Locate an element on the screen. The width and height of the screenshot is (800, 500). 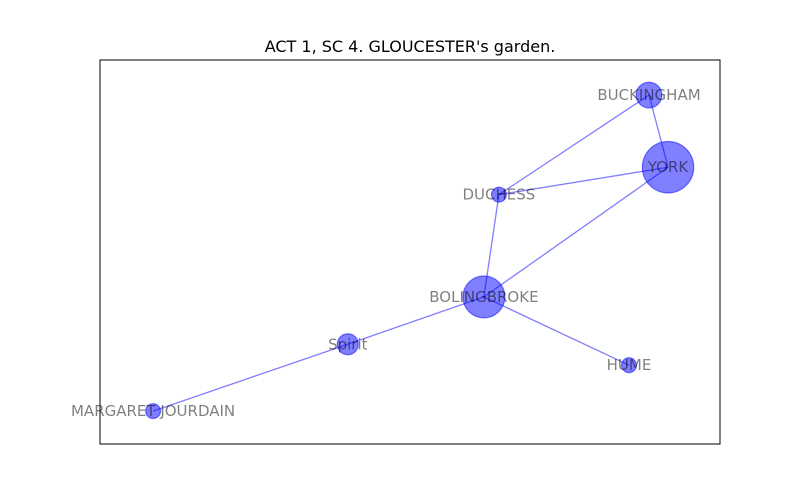
node-york is located at coordinates (668, 167).